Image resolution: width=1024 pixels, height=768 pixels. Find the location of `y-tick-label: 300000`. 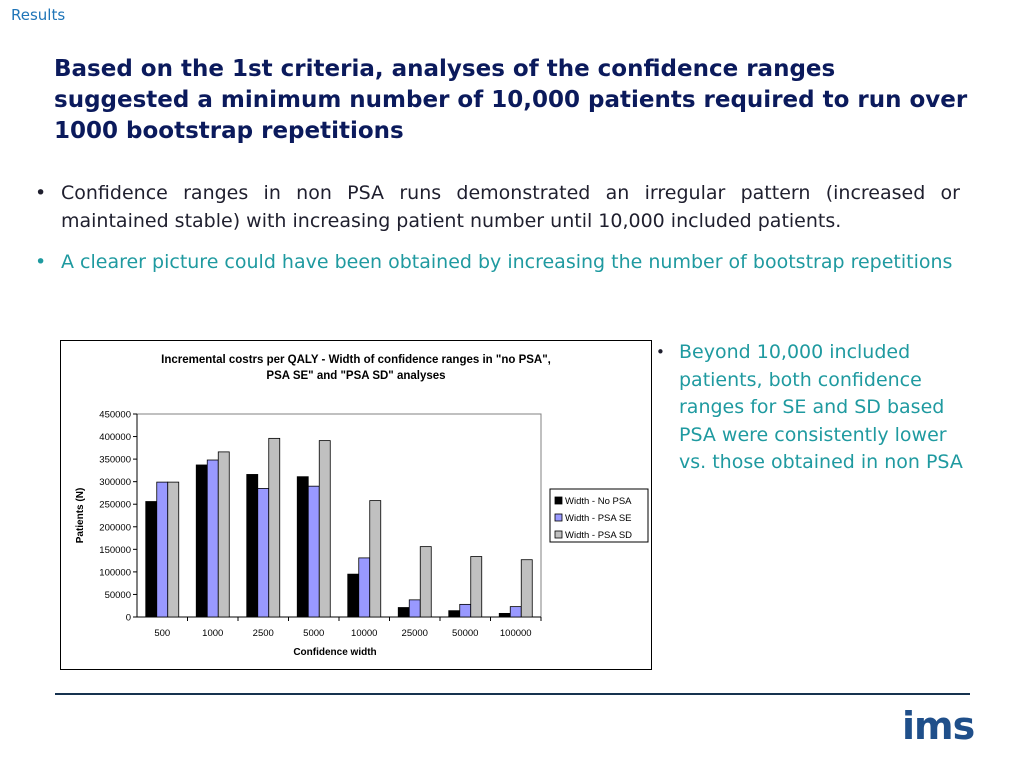

y-tick-label: 300000 is located at coordinates (115, 482).